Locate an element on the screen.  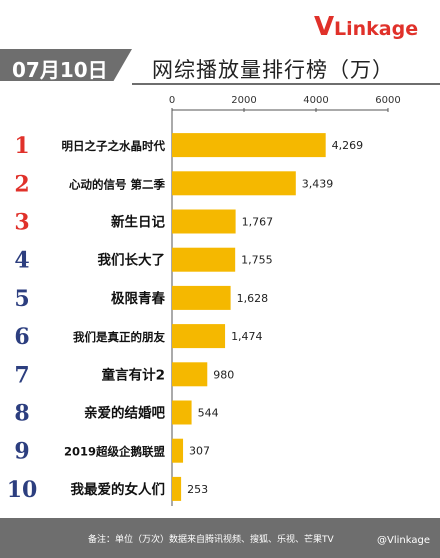
rank-number: 10 is located at coordinates (22, 490).